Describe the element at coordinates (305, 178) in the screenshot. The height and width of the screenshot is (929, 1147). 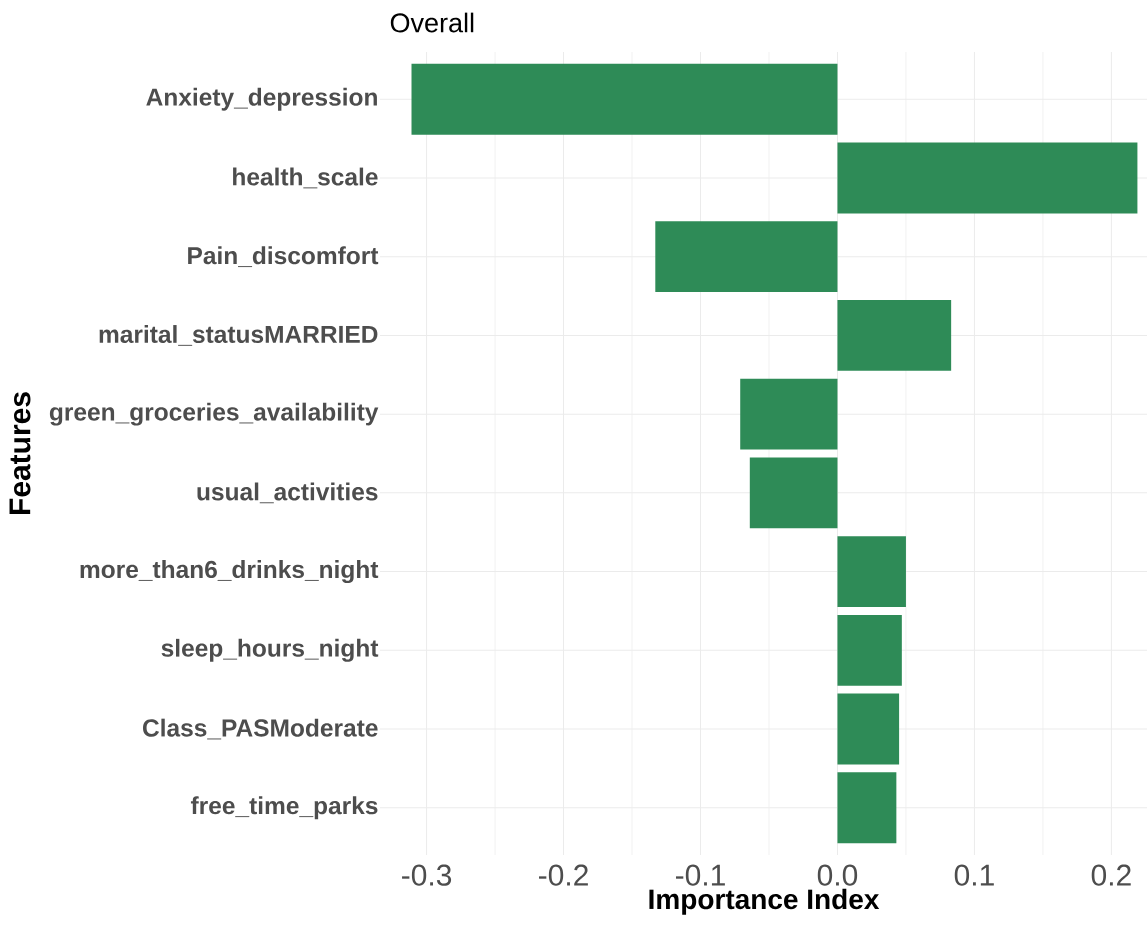
I see `y-tick-label: health_scale` at that location.